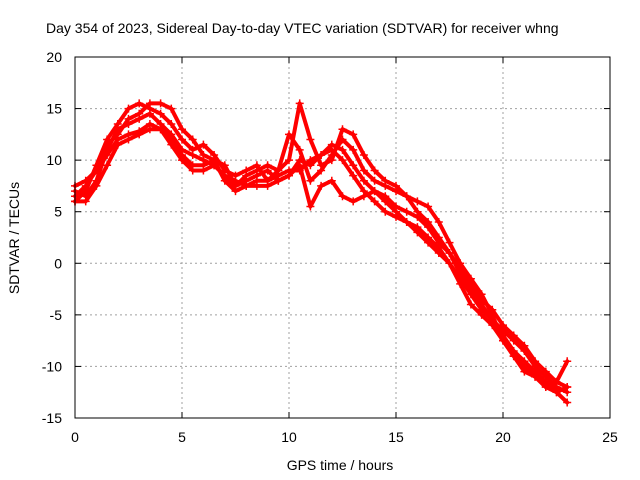 Image resolution: width=640 pixels, height=480 pixels. I want to click on y-axis-label: SDTVAR / TECUs, so click(14, 238).